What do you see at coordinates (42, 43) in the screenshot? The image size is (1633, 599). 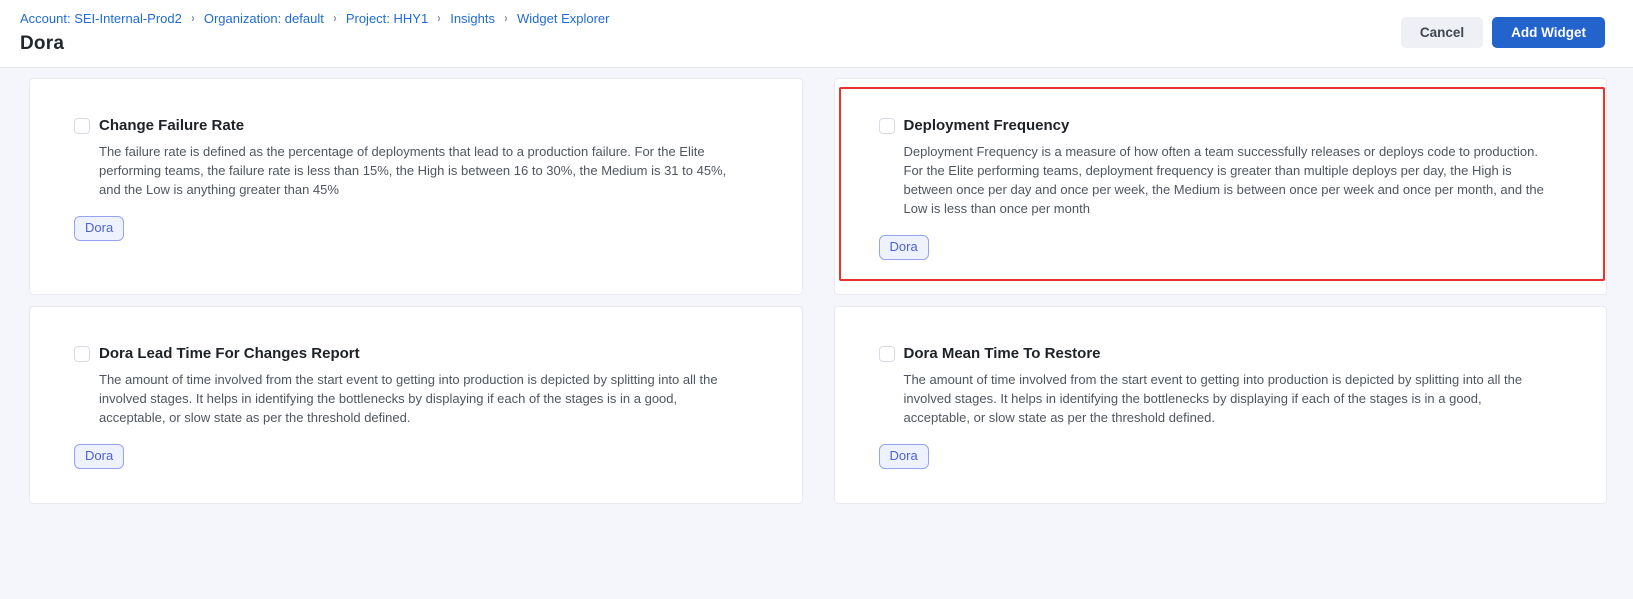 I see `page-title: Dora` at bounding box center [42, 43].